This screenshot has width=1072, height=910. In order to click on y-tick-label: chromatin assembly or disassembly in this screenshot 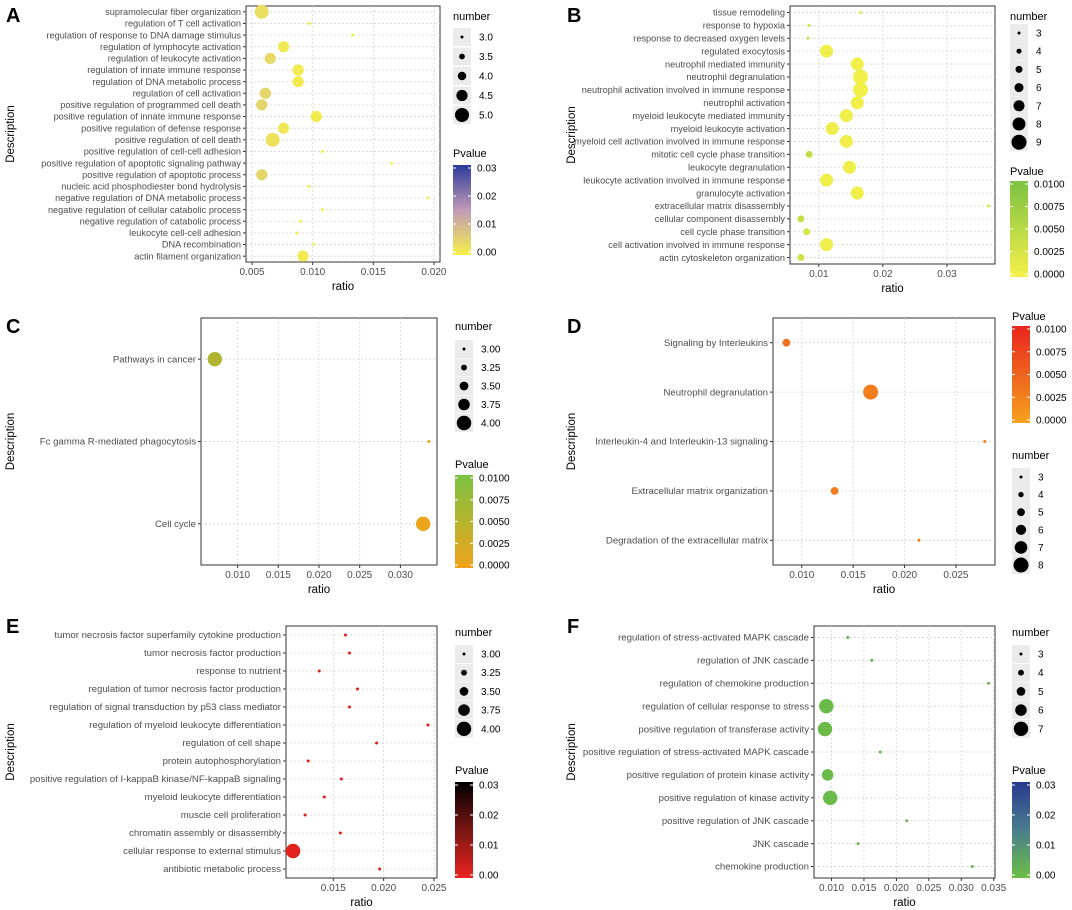, I will do `click(205, 833)`.